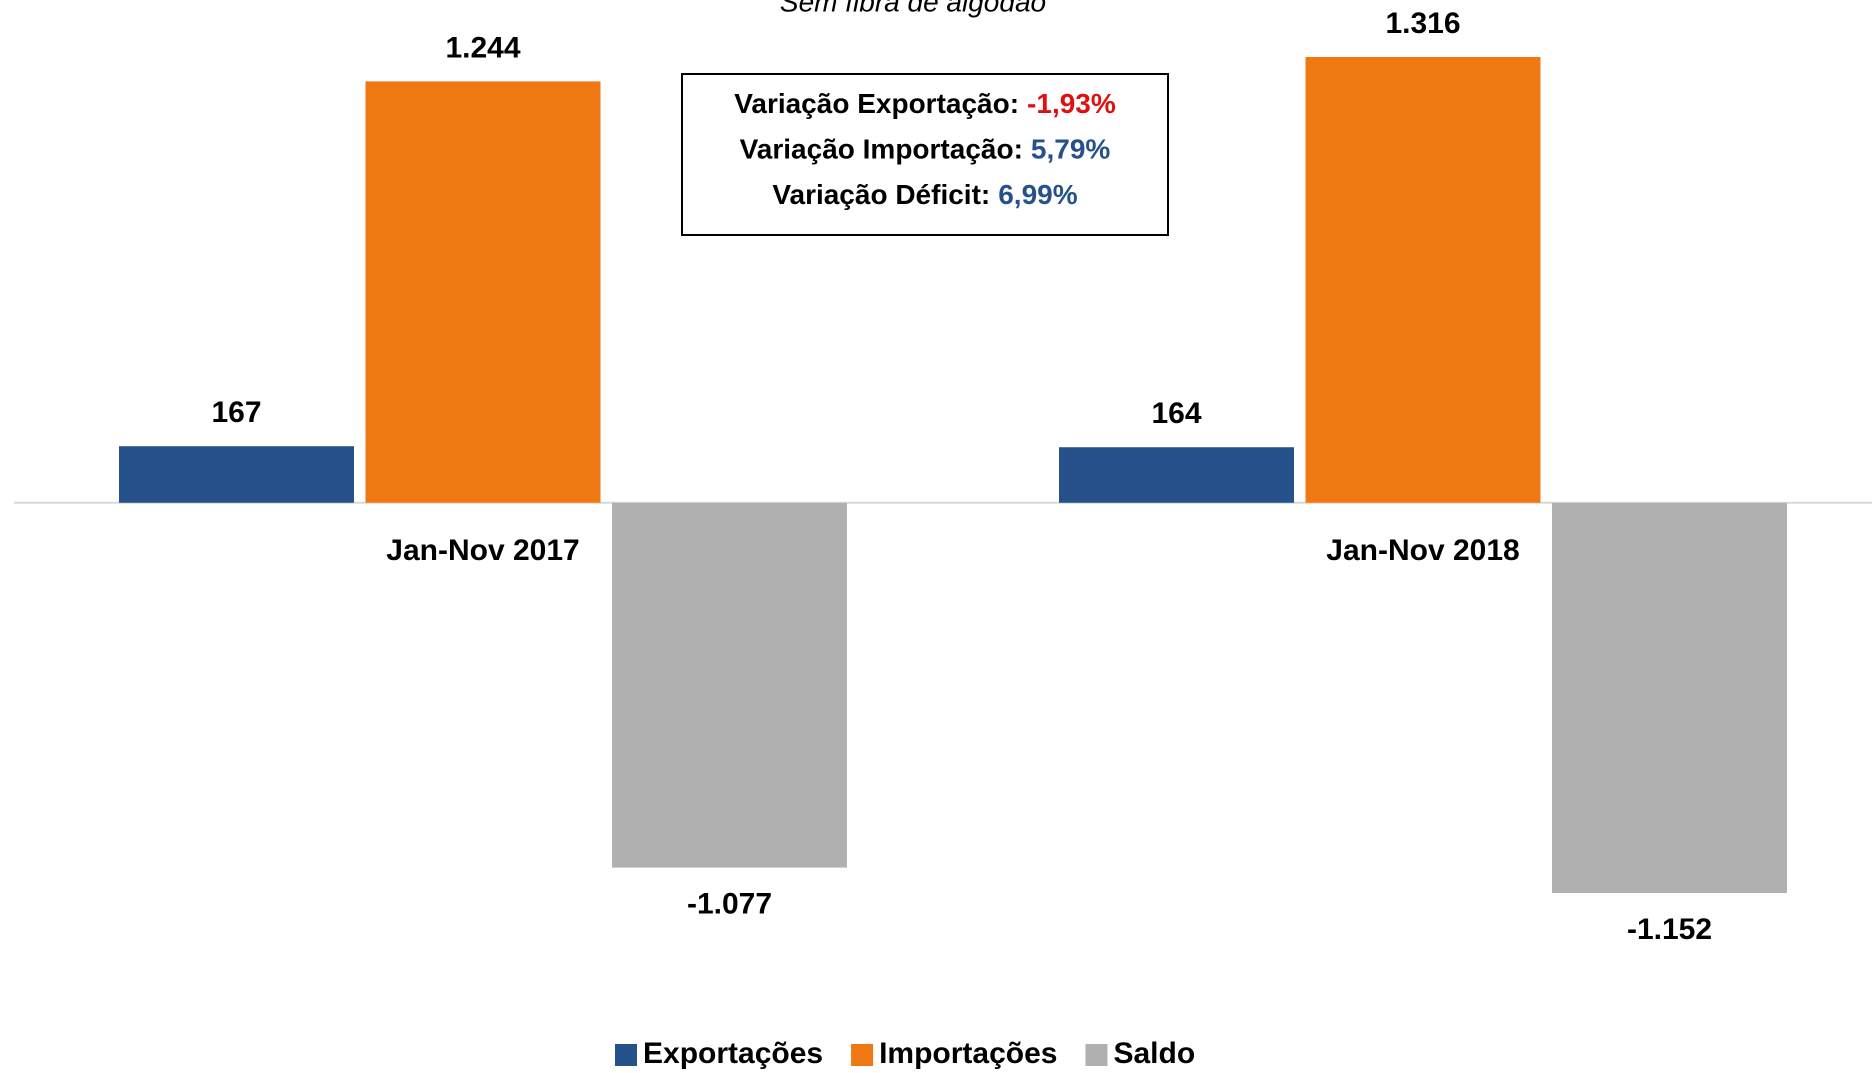  What do you see at coordinates (913, 8) in the screenshot?
I see `chart-subtitle: Sem fibra de algodão` at bounding box center [913, 8].